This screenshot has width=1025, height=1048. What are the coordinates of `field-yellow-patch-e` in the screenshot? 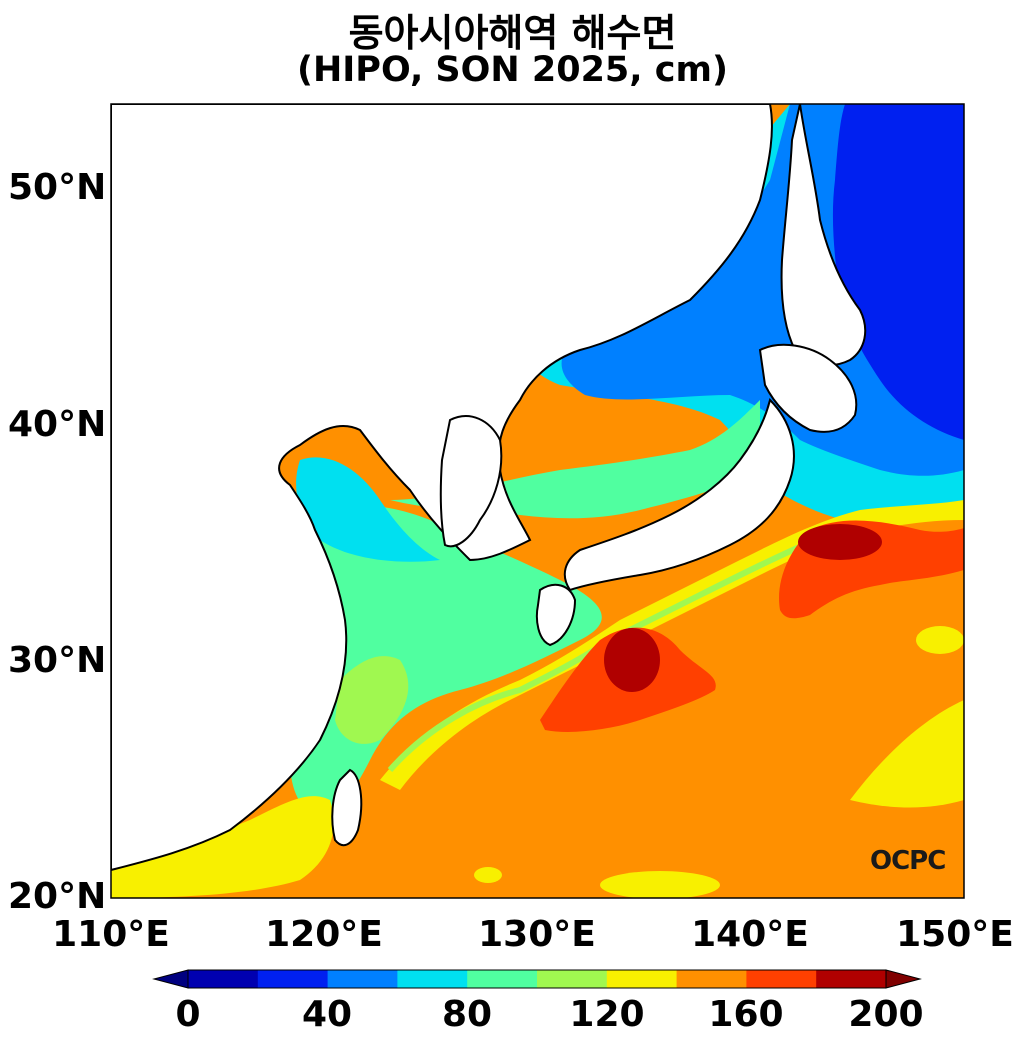 It's located at (940, 640).